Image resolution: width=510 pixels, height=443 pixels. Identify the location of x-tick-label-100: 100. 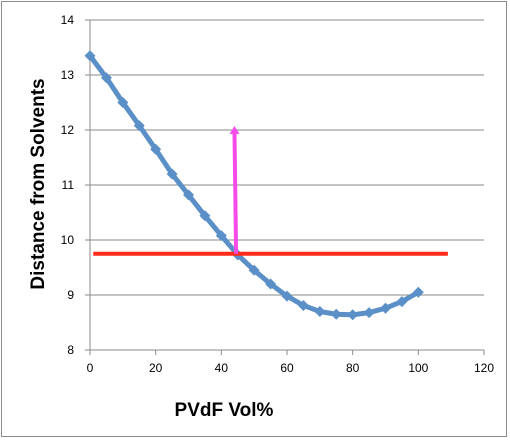
(418, 368).